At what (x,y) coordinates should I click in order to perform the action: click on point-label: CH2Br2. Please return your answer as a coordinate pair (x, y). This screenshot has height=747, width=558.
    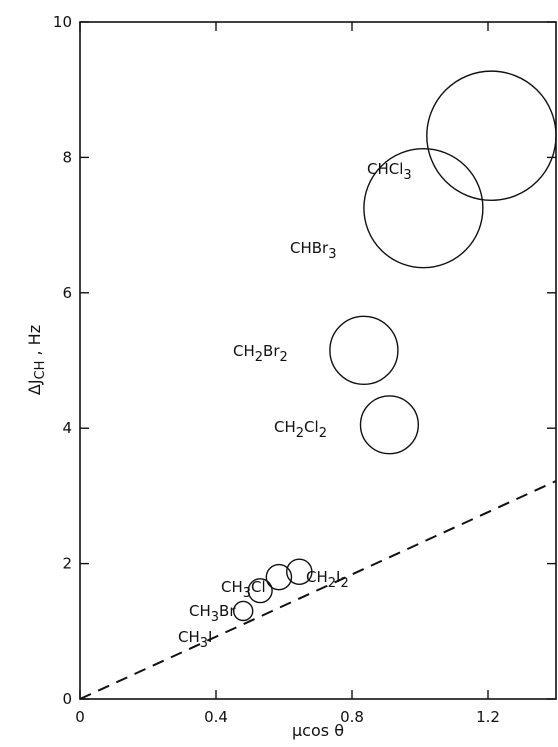
    Looking at the image, I should click on (260, 353).